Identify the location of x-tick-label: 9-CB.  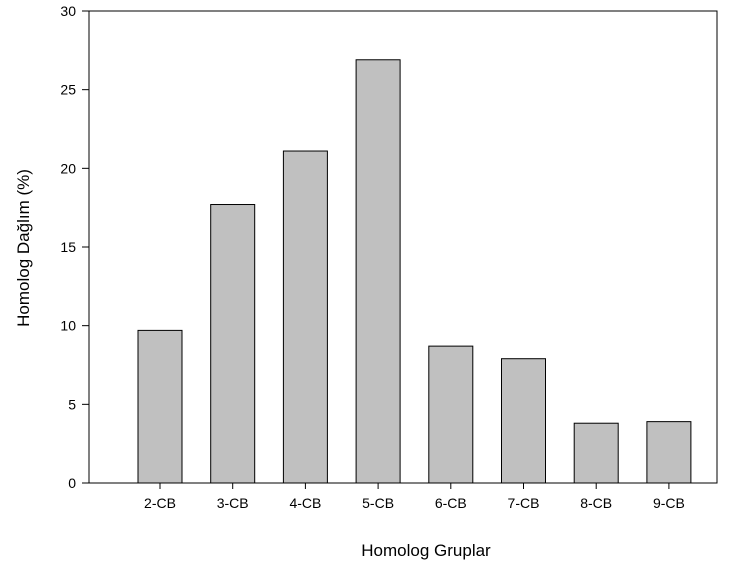
(669, 503).